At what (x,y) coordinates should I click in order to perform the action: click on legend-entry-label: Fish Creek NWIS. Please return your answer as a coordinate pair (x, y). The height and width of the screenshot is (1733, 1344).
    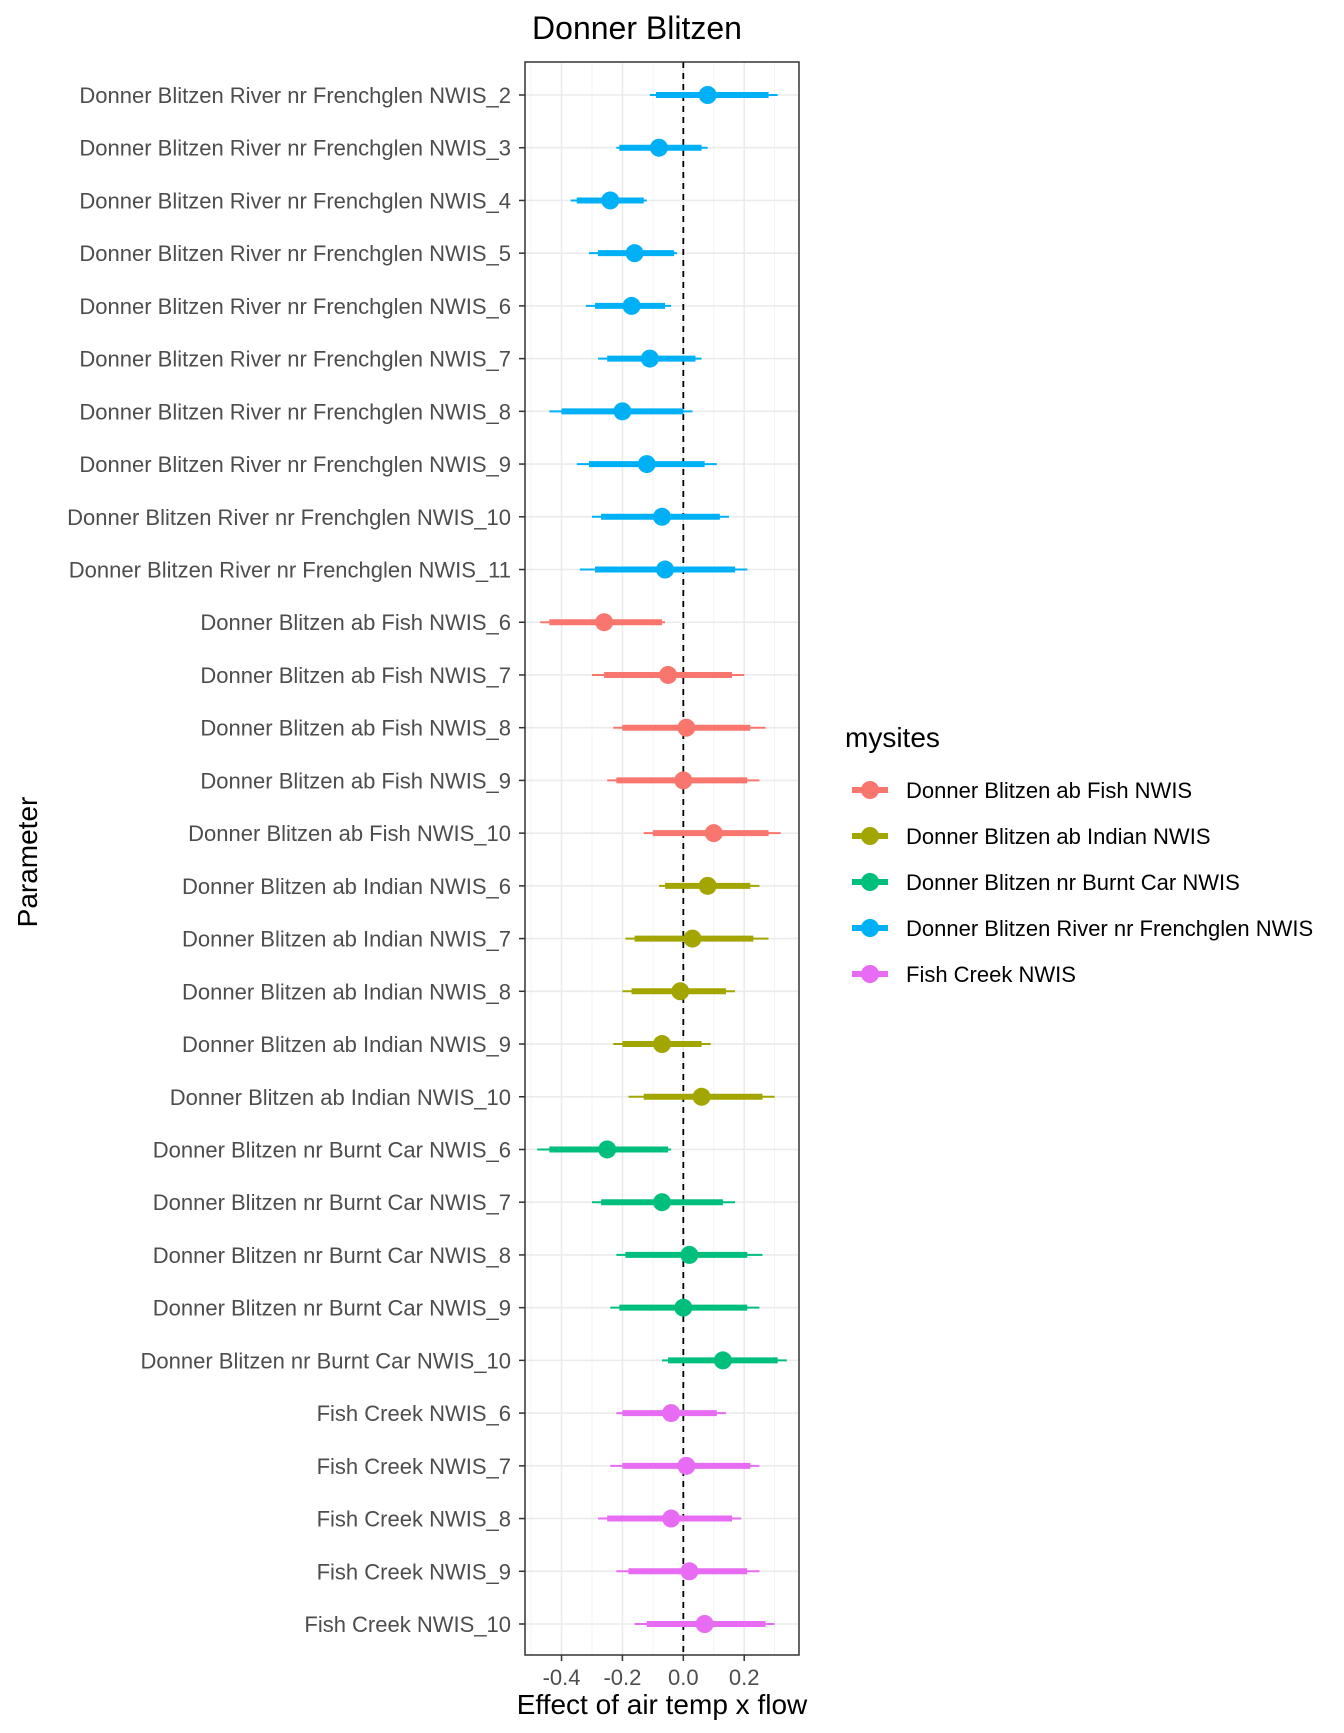
    Looking at the image, I should click on (991, 974).